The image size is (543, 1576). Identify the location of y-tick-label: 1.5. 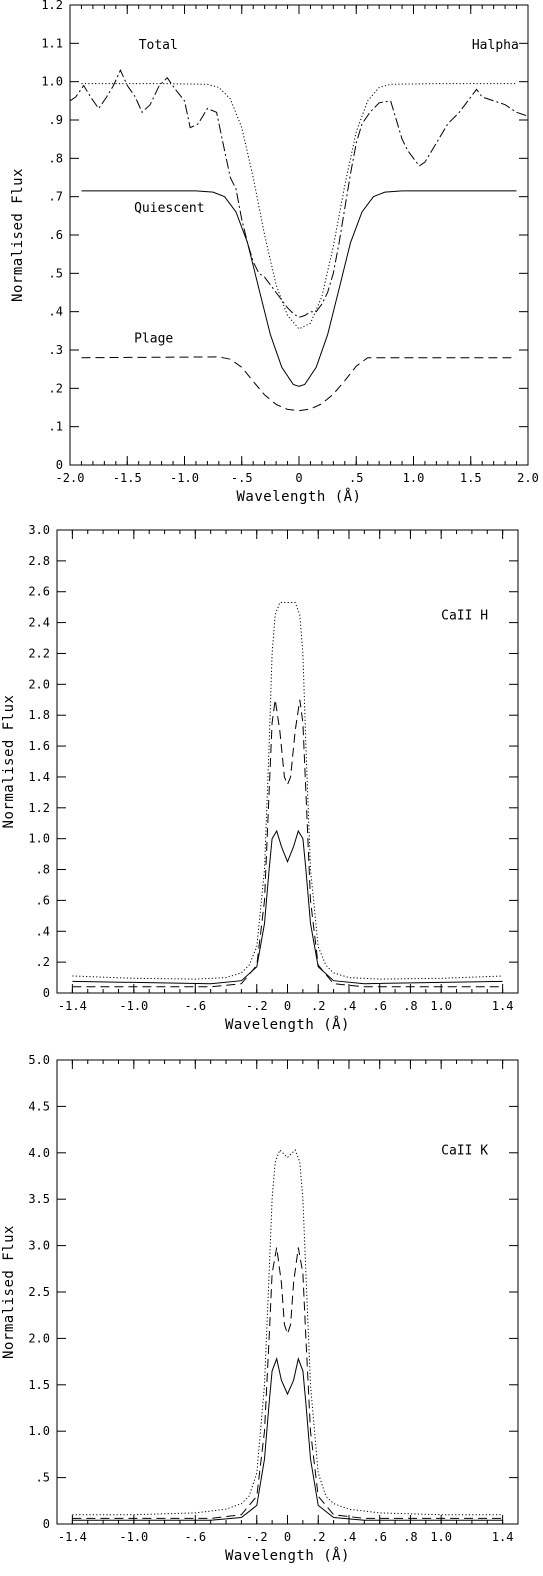
(39, 1385).